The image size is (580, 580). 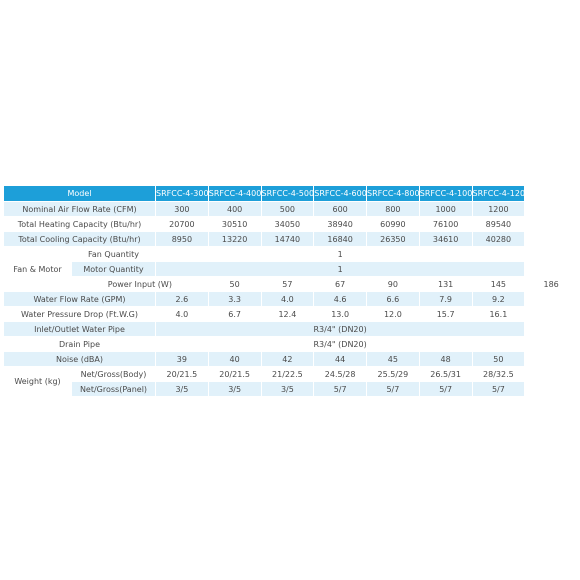 I want to click on table-row: Noise (dBA) 39 40 42 44 45 48 50, so click(x=290, y=359).